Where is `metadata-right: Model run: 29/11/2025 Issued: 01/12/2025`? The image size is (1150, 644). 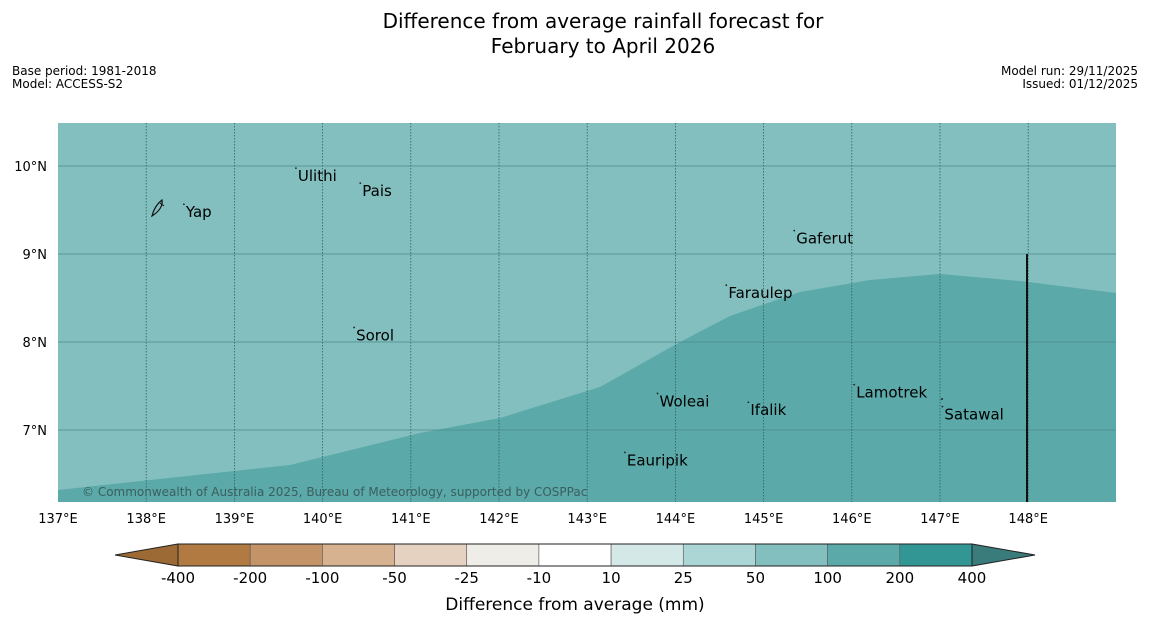 metadata-right: Model run: 29/11/2025 Issued: 01/12/2025 is located at coordinates (1069, 78).